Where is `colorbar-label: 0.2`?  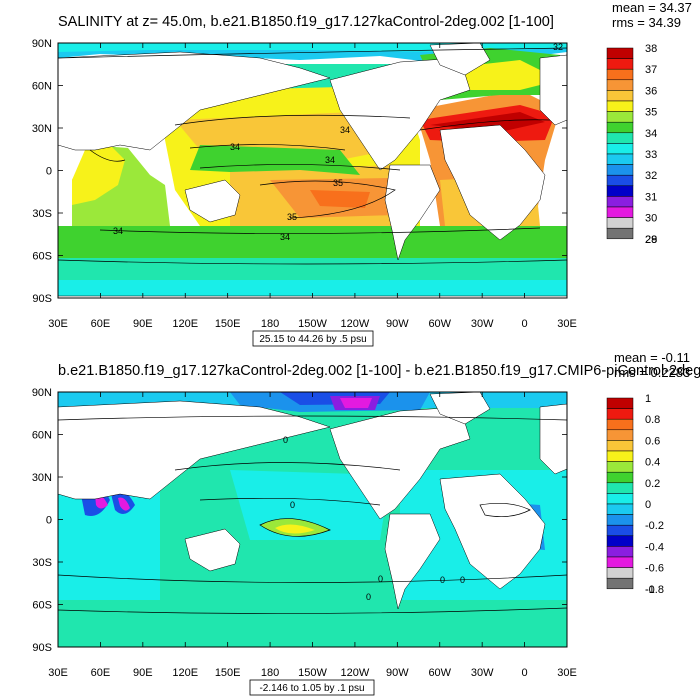
colorbar-label: 0.2 is located at coordinates (652, 484).